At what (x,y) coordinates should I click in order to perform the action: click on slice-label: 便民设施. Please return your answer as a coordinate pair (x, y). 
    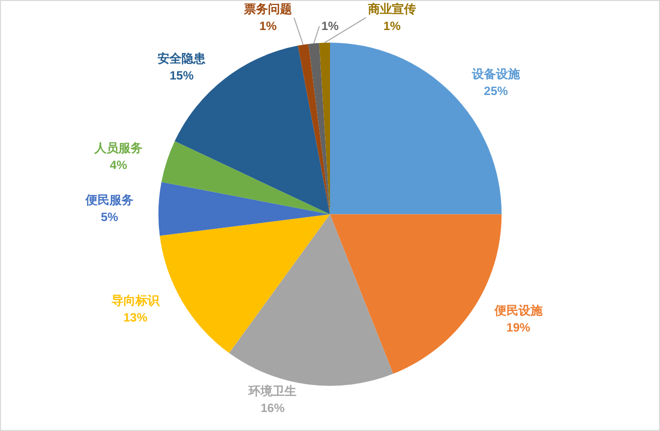
    Looking at the image, I should click on (518, 311).